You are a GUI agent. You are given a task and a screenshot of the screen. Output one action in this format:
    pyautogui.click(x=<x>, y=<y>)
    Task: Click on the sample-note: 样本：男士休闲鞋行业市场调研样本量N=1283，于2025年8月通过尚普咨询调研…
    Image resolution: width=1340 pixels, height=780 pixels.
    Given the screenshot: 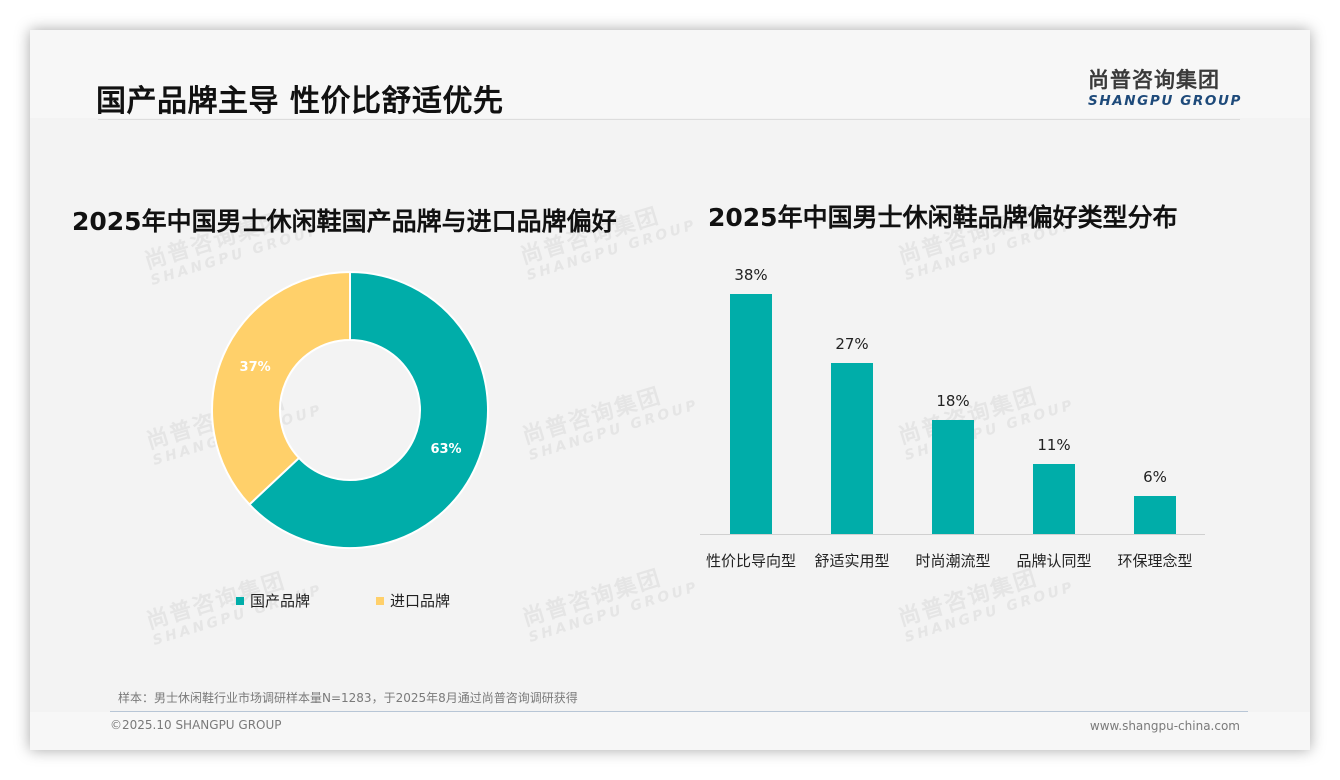 What is the action you would take?
    pyautogui.click(x=348, y=698)
    